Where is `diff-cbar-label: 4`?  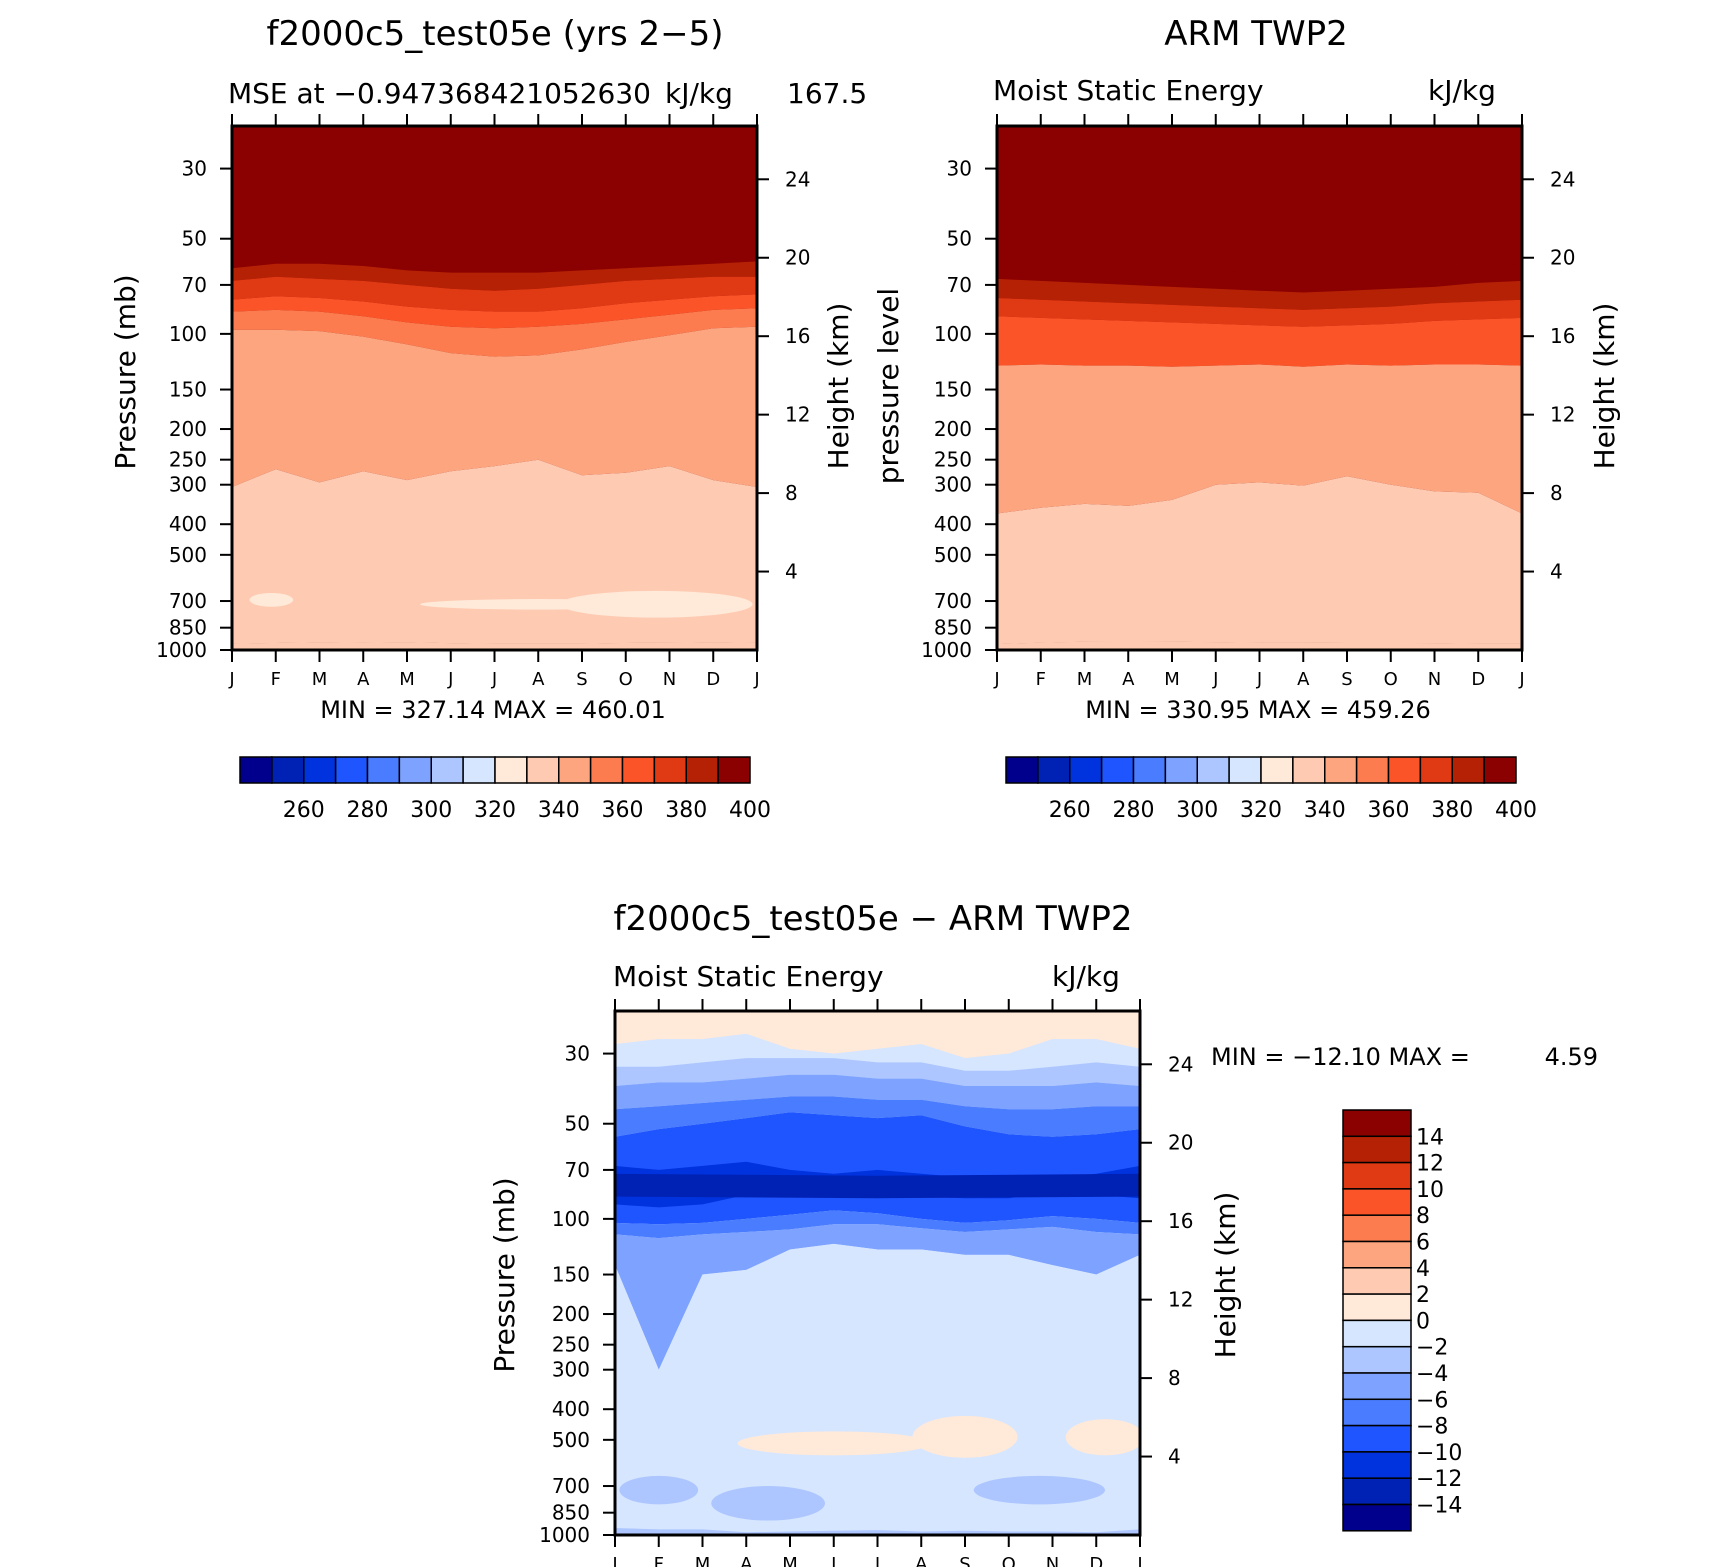 diff-cbar-label: 4 is located at coordinates (1423, 1269).